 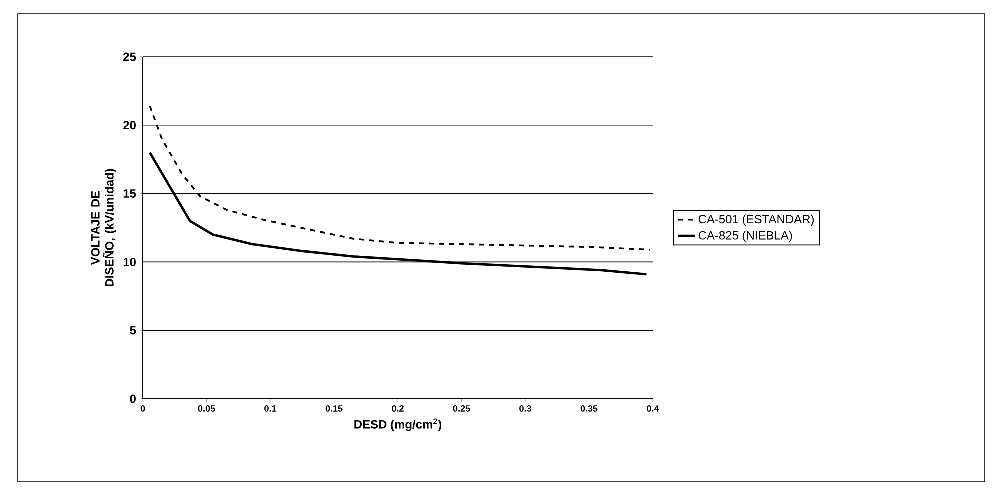 What do you see at coordinates (130, 125) in the screenshot?
I see `y-tick-label: 20` at bounding box center [130, 125].